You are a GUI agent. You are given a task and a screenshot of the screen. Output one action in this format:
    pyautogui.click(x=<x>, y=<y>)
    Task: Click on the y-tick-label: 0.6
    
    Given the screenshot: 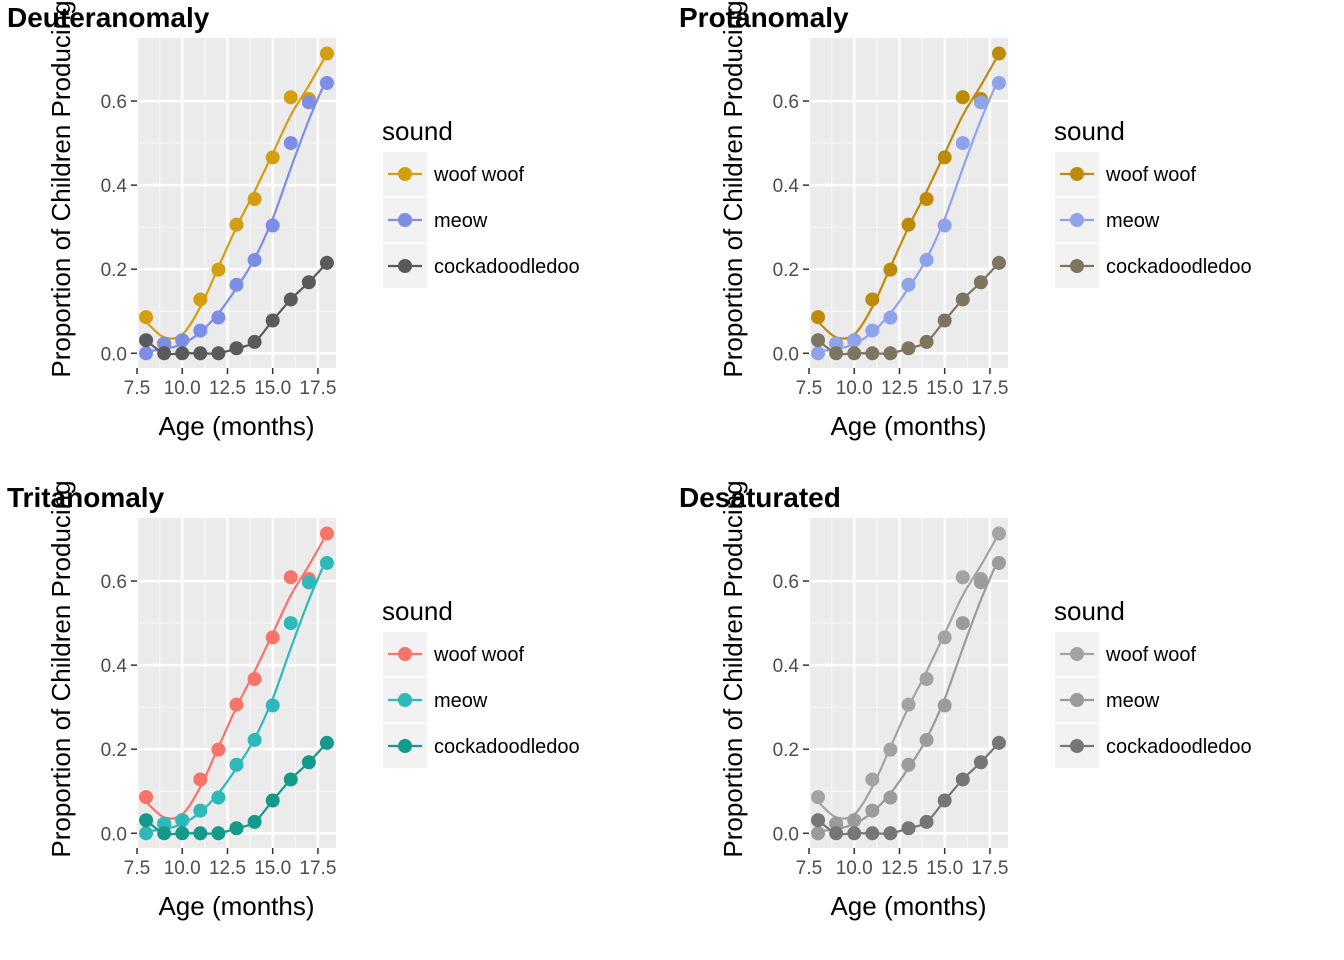 What is the action you would take?
    pyautogui.click(x=786, y=582)
    